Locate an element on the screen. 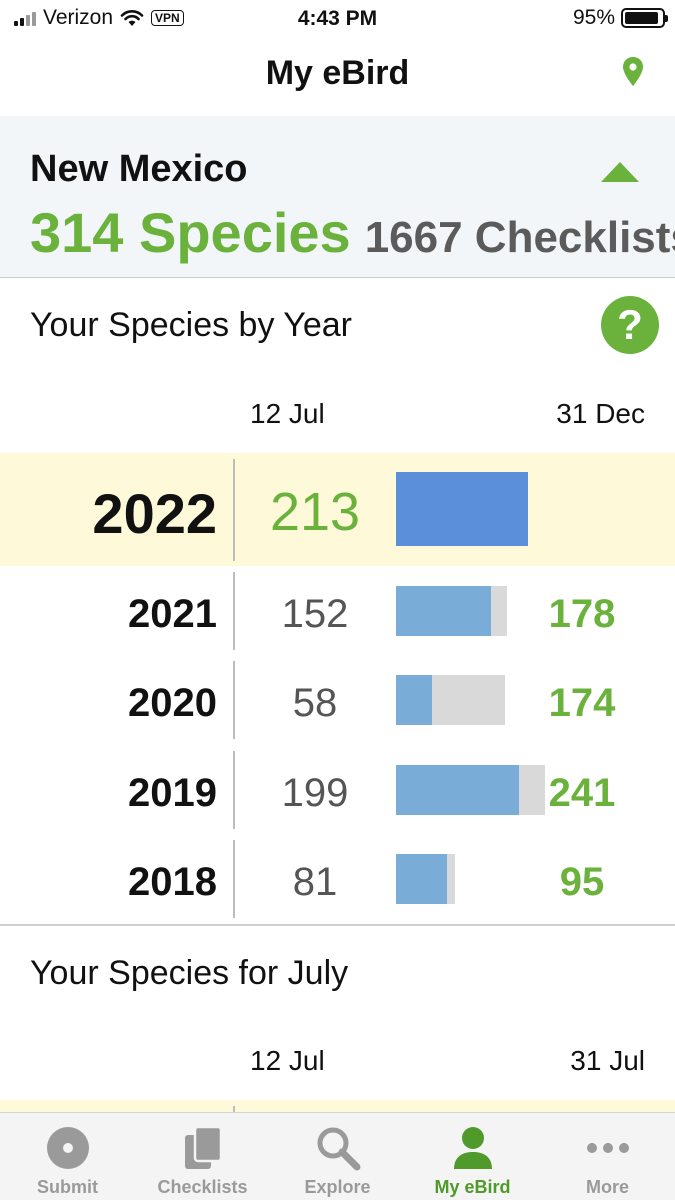  battery-percent: 95% is located at coordinates (593, 17).